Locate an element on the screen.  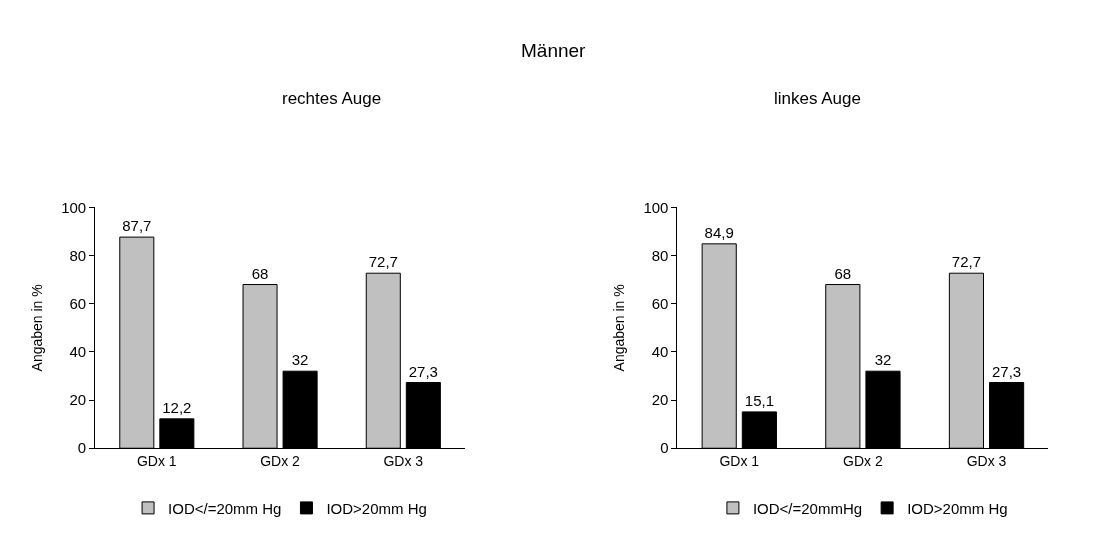
chart-title: rechtes Auge is located at coordinates (332, 98).